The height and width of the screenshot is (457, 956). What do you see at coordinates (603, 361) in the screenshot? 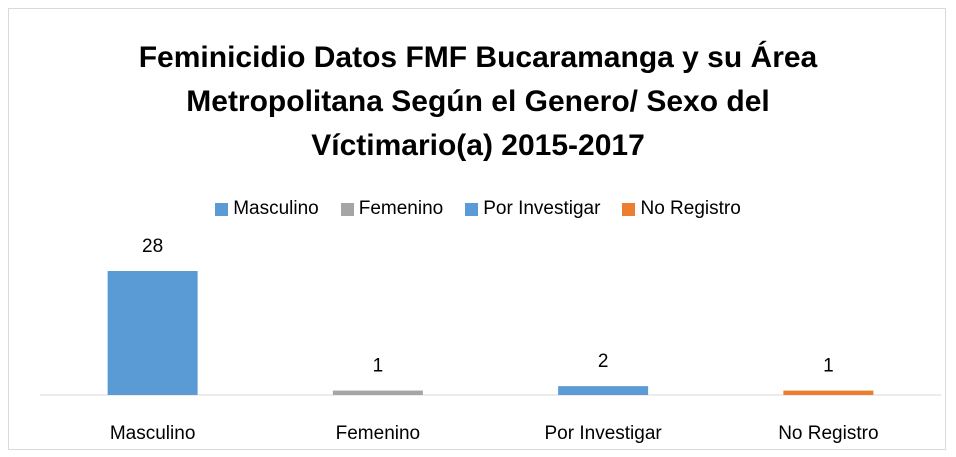
I see `data-label: 2` at bounding box center [603, 361].